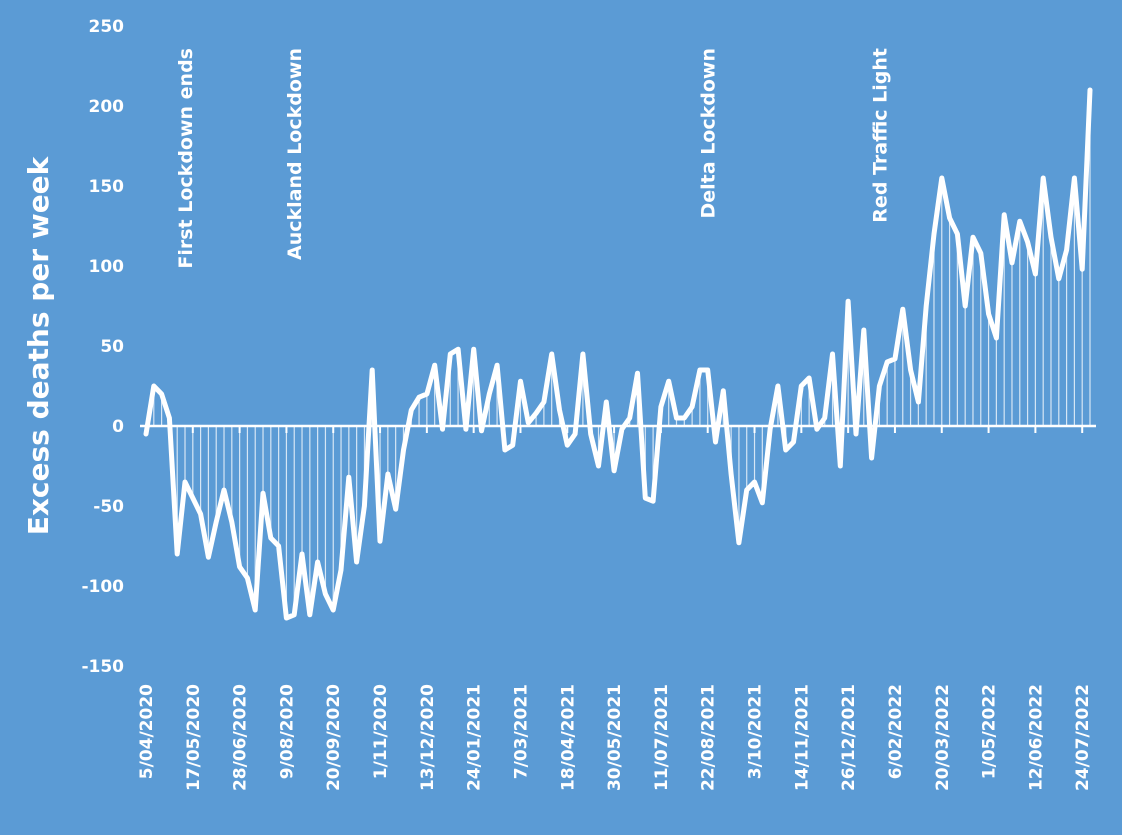 Image resolution: width=1122 pixels, height=835 pixels. I want to click on y-tick-label: 150, so click(107, 187).